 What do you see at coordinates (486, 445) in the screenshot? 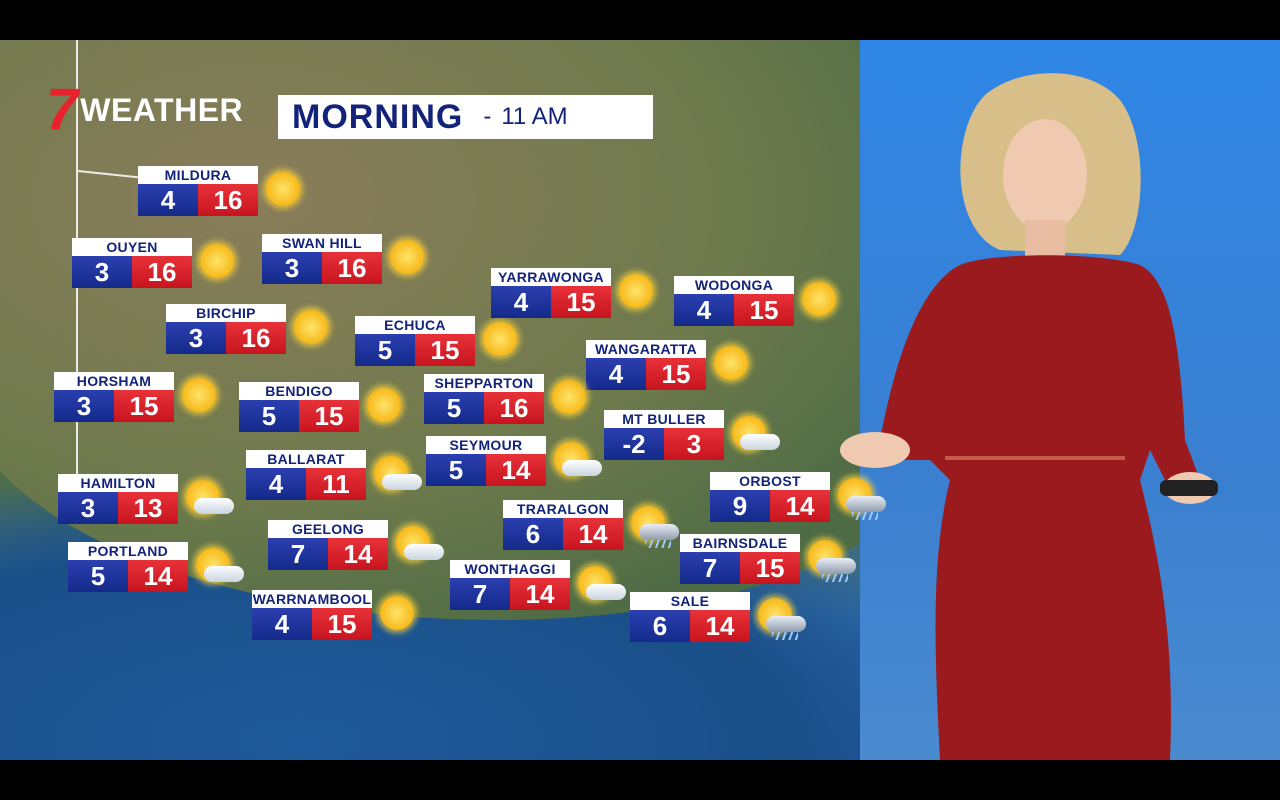
I see `town-name: SEYMOUR` at bounding box center [486, 445].